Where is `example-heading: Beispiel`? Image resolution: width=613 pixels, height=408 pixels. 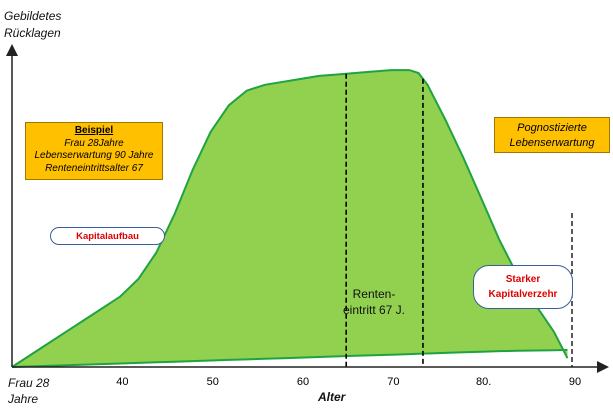
example-heading: Beispiel is located at coordinates (94, 130).